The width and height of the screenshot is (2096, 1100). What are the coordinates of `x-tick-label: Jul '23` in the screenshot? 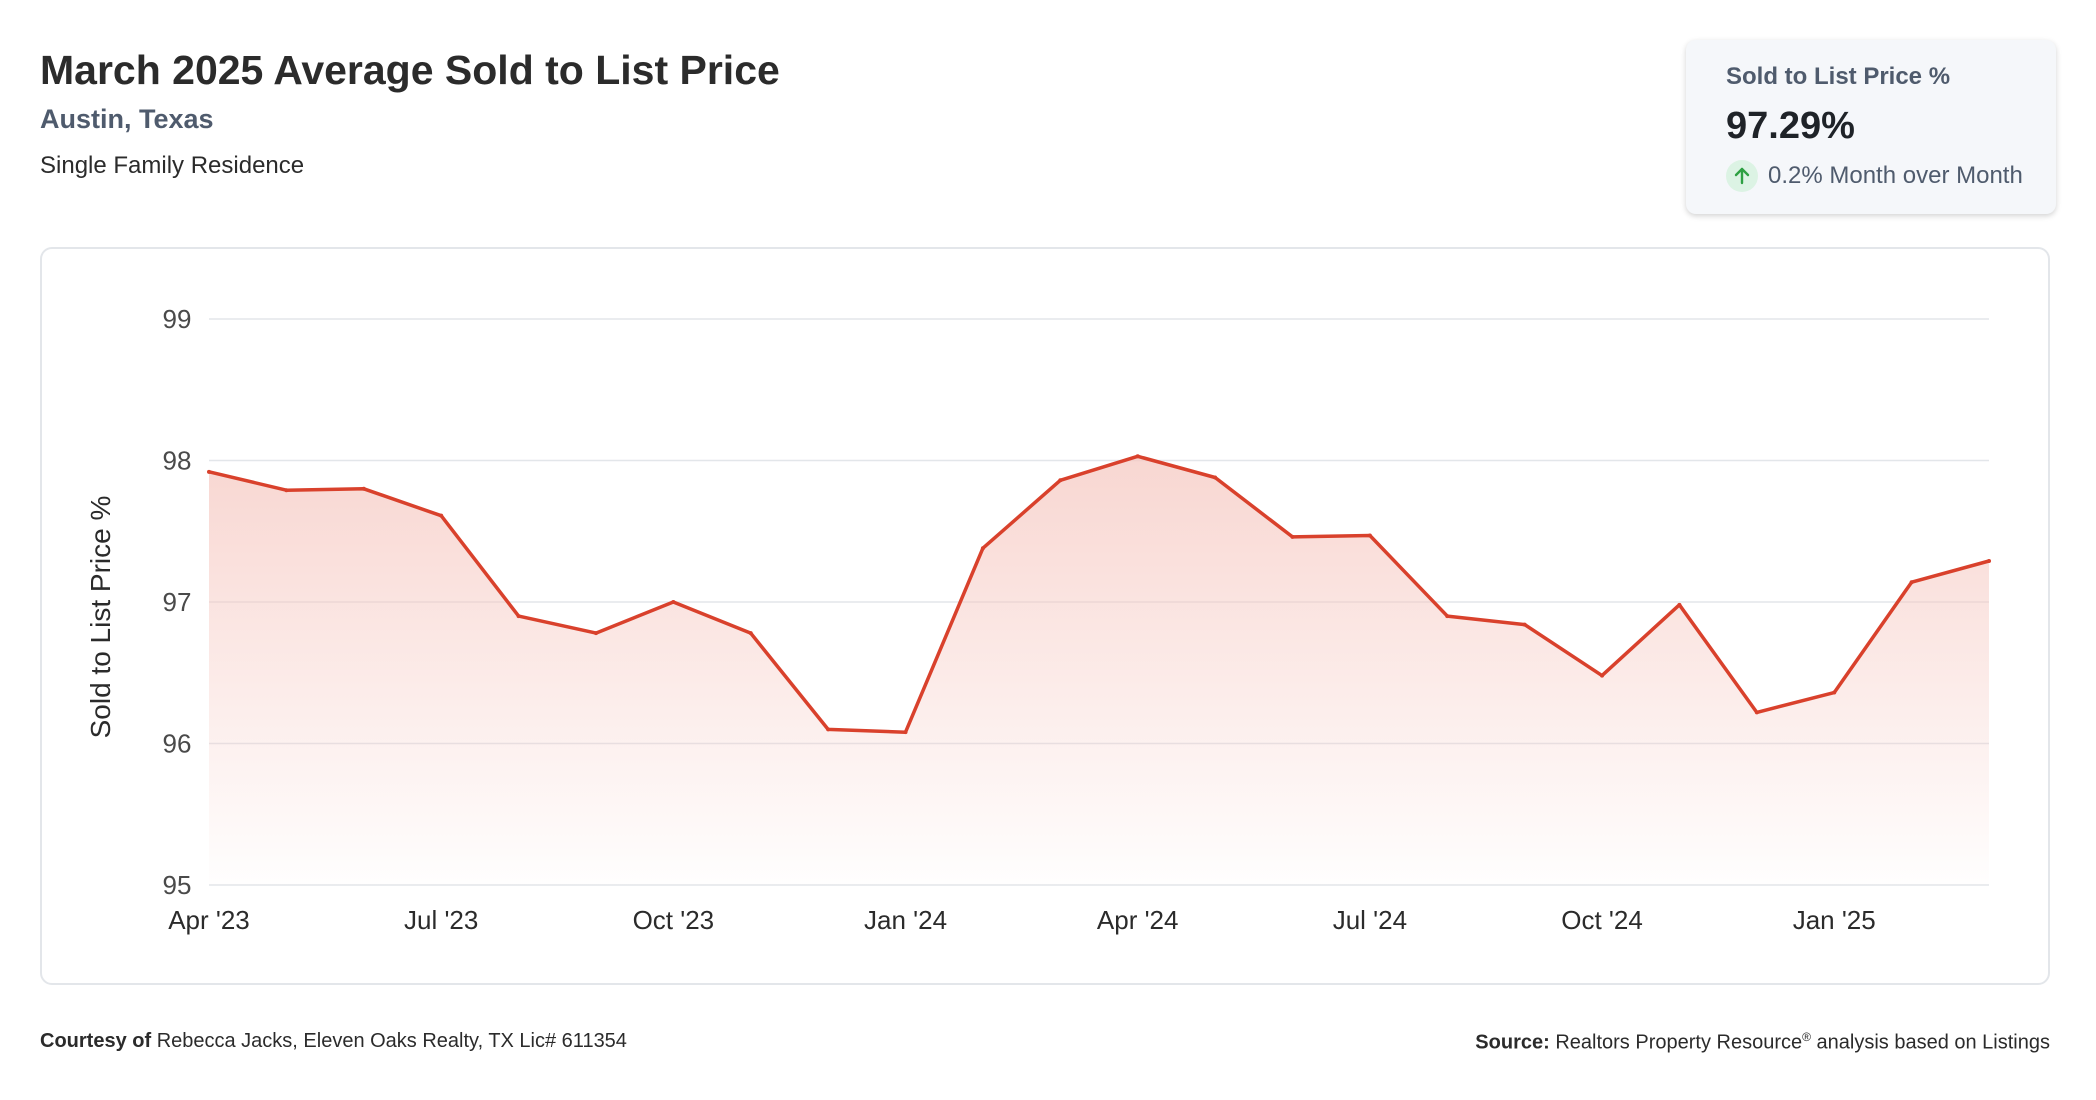 It's located at (441, 920).